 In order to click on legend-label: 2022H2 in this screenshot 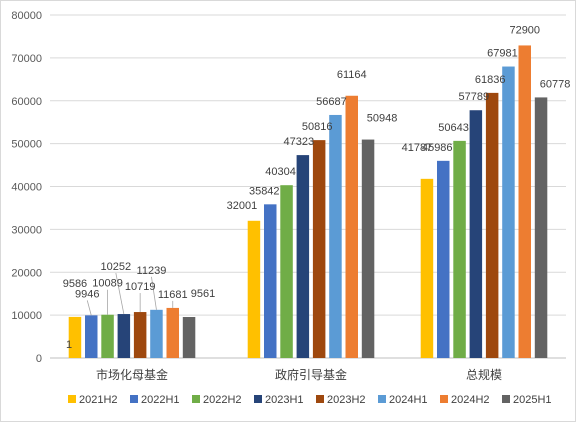, I will do `click(222, 400)`.